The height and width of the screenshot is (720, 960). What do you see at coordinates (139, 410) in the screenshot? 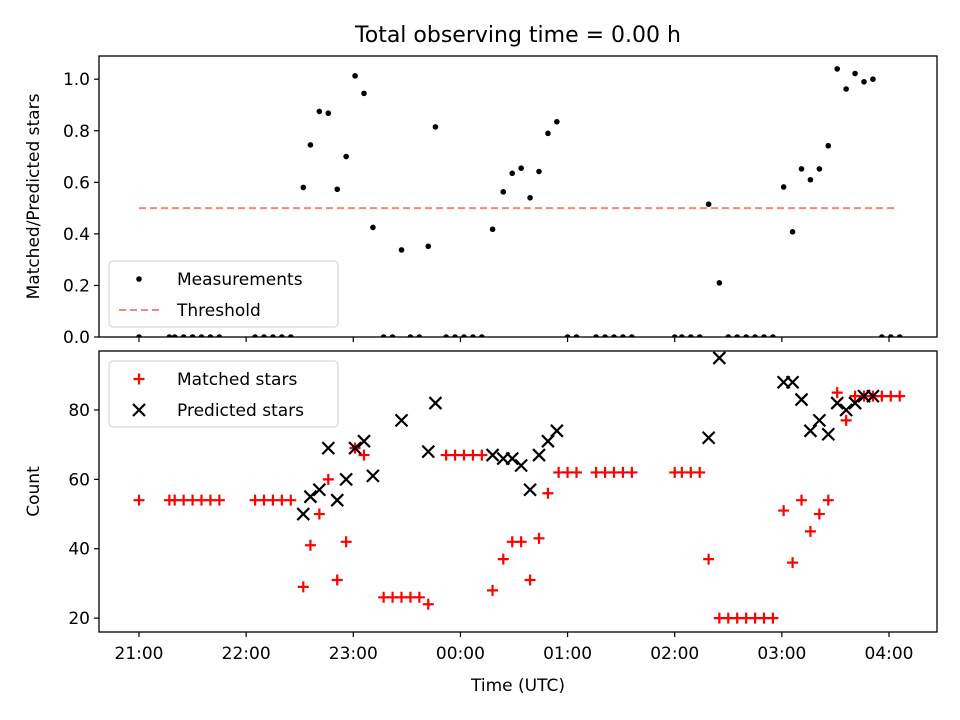
I see `legend-handle` at bounding box center [139, 410].